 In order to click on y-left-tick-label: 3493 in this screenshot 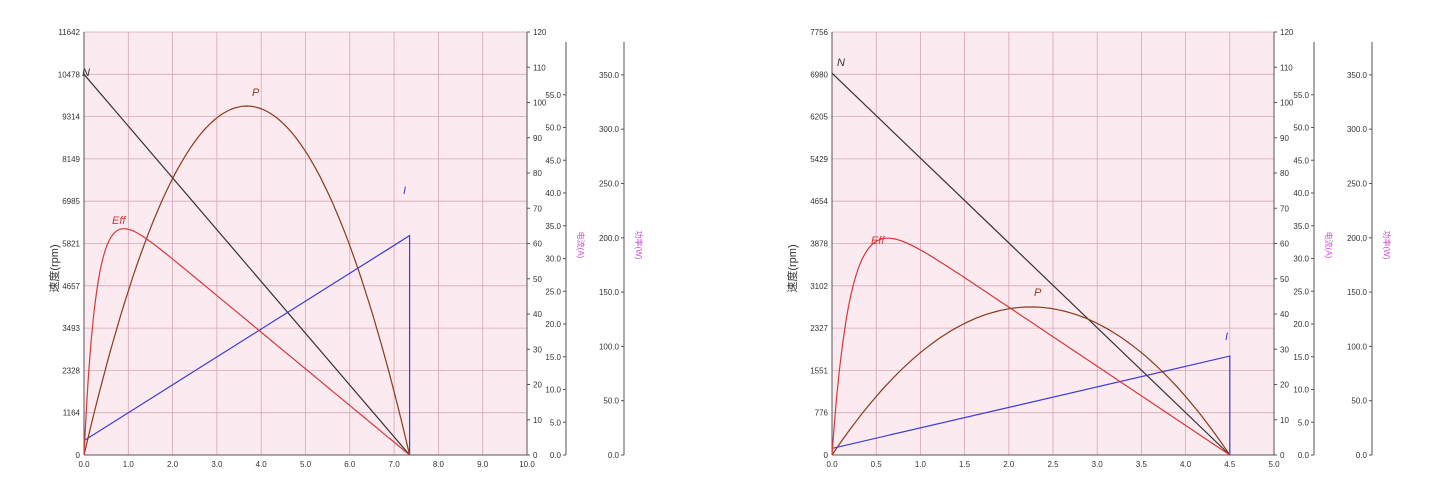, I will do `click(71, 328)`.